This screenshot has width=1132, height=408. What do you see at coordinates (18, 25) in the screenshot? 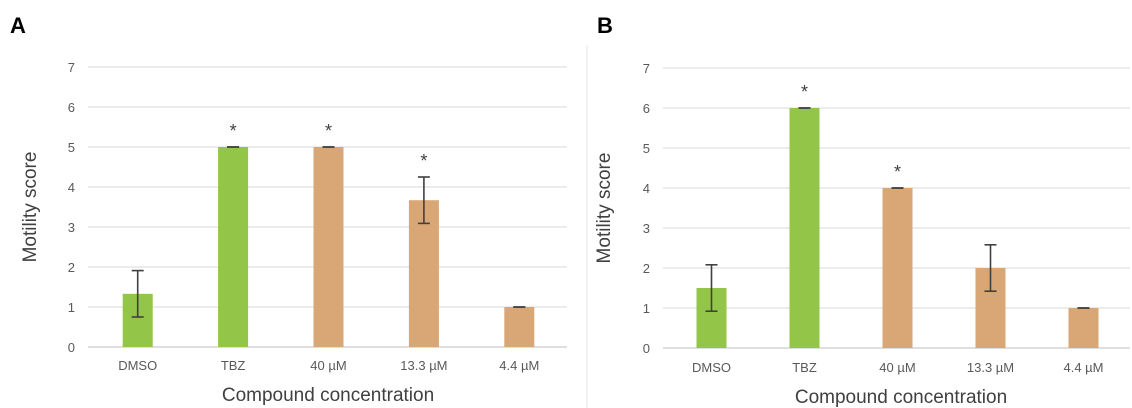
I see `panel-label: A` at bounding box center [18, 25].